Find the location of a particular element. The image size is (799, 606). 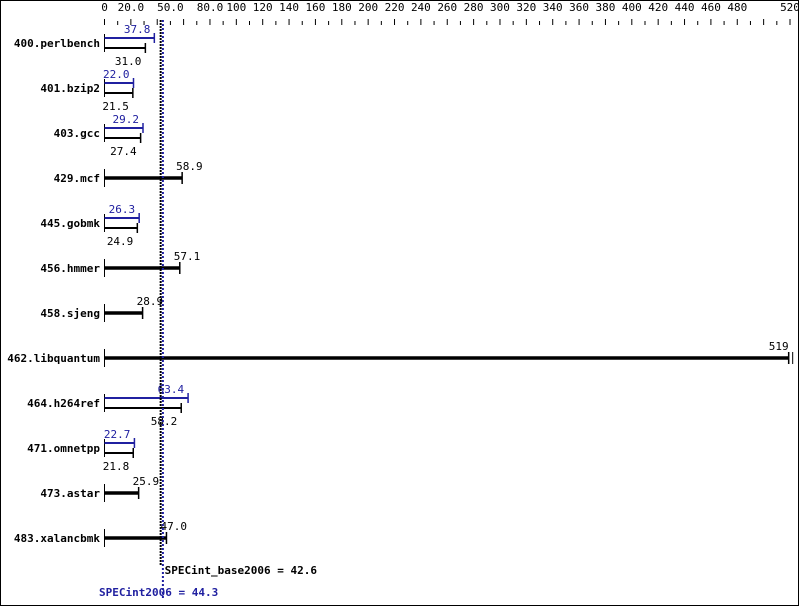

peak-reference-label: SPECint2006 = 44.3 is located at coordinates (158, 592).